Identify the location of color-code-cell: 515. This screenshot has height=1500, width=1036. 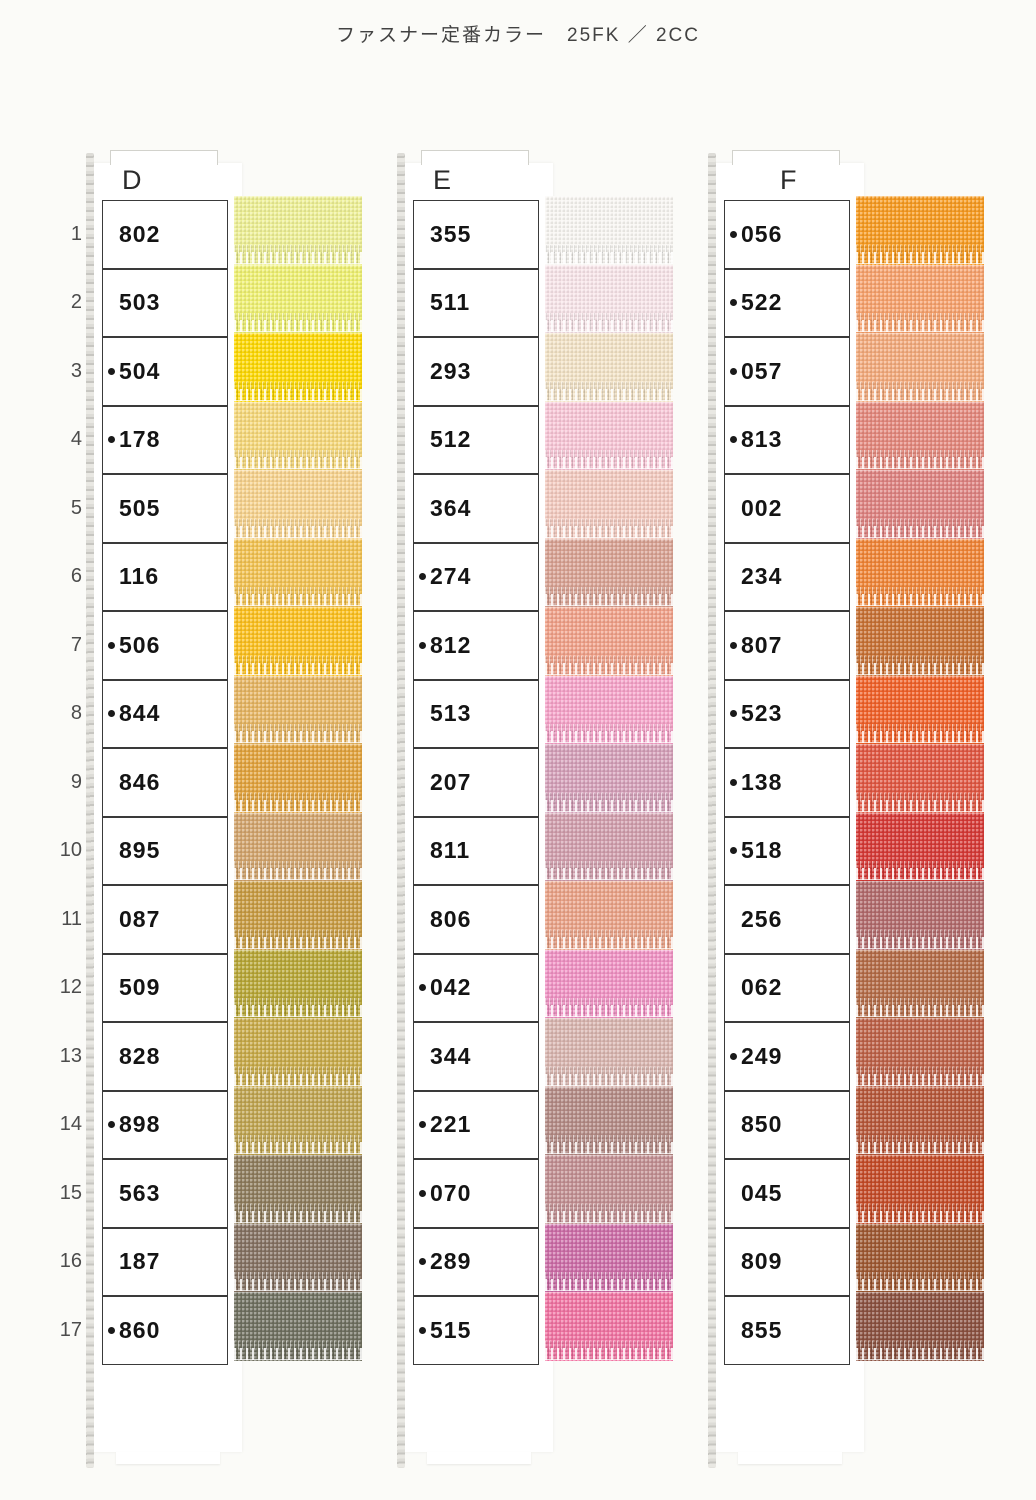
(476, 1330).